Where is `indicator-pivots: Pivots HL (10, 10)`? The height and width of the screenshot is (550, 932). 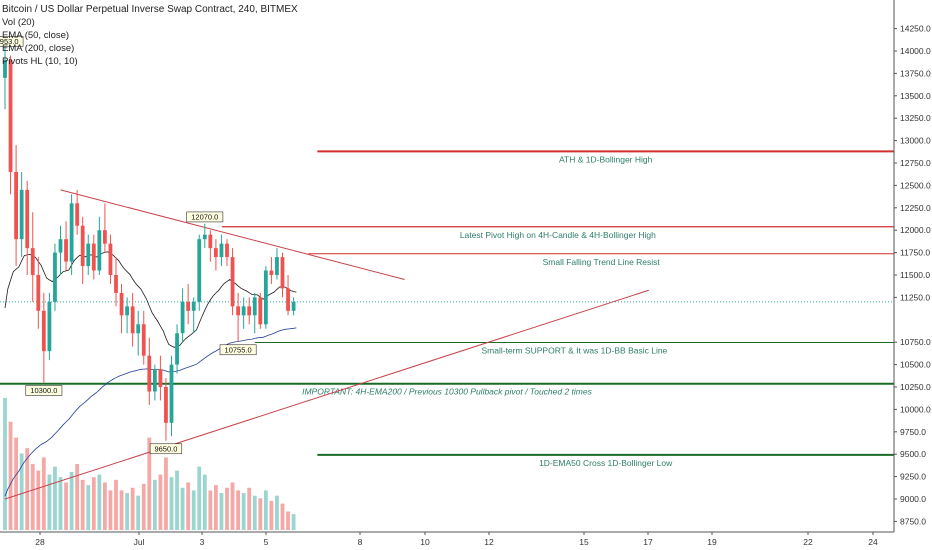
indicator-pivots: Pivots HL (10, 10) is located at coordinates (40, 61).